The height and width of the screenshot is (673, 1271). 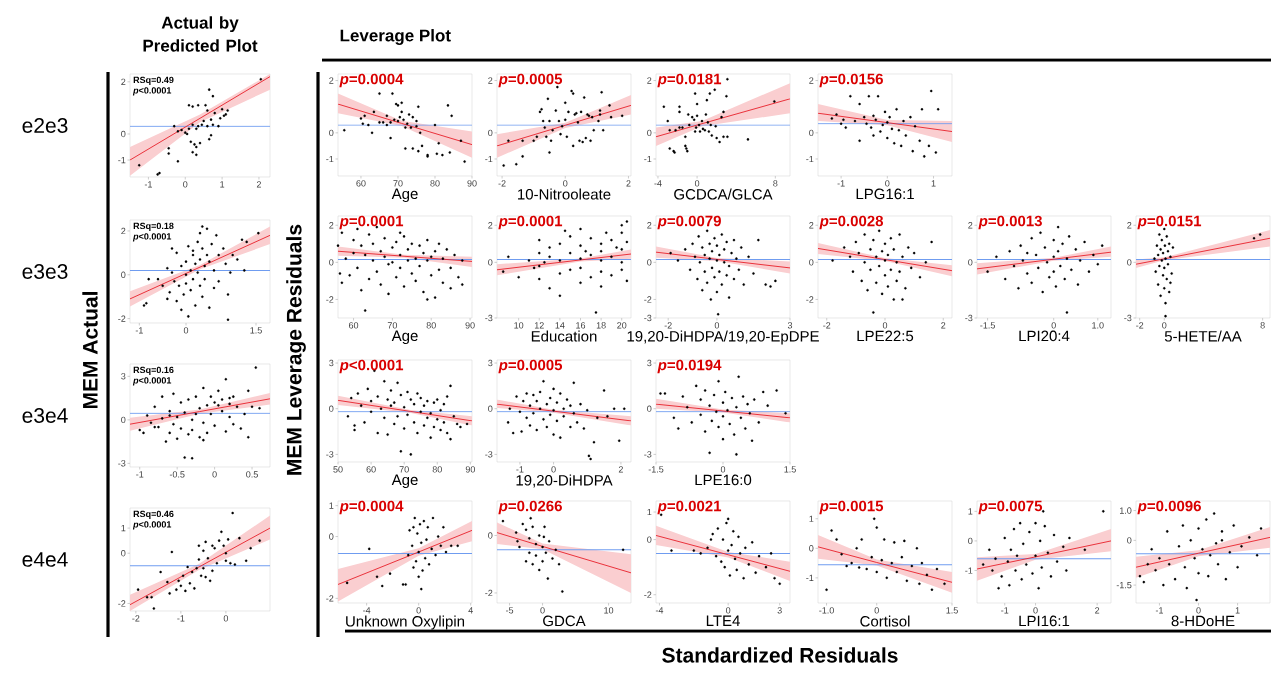 I want to click on text: e3e4, so click(x=45, y=415).